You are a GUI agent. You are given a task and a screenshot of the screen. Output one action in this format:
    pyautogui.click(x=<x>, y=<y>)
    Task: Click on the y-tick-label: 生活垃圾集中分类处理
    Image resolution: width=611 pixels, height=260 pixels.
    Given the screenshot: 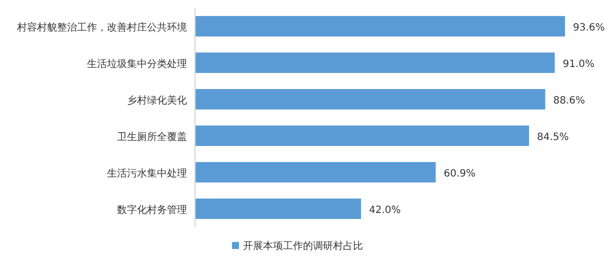 What is the action you would take?
    pyautogui.click(x=137, y=64)
    